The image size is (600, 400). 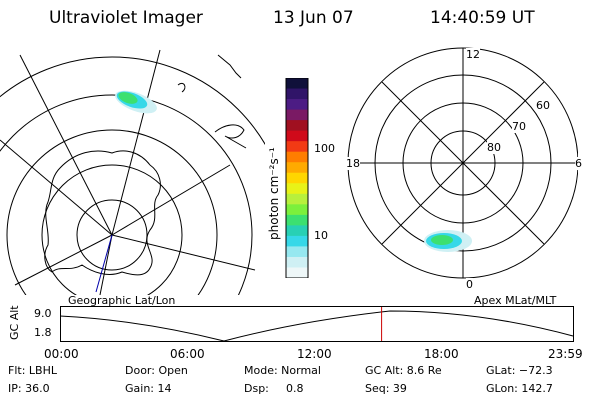 What do you see at coordinates (543, 105) in the screenshot?
I see `mlat-label-60: 60` at bounding box center [543, 105].